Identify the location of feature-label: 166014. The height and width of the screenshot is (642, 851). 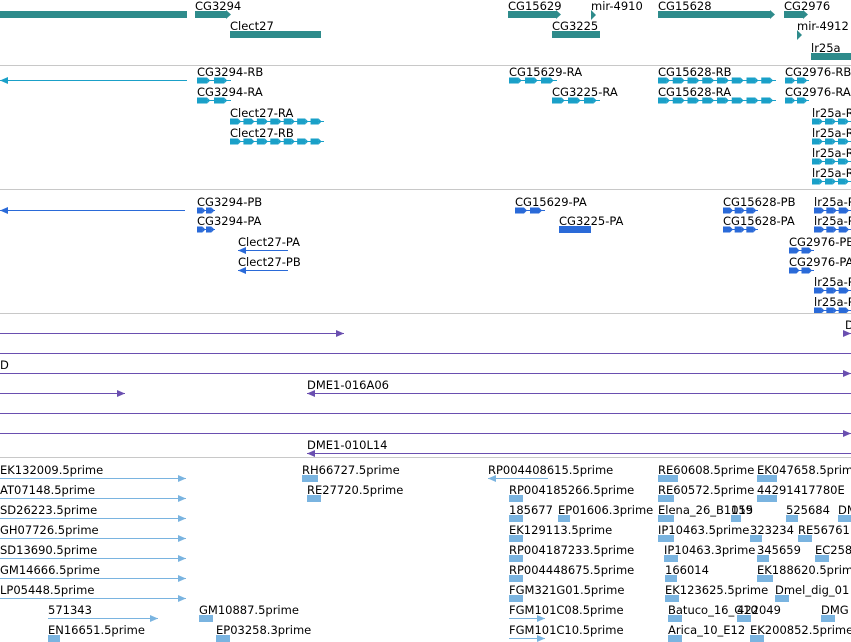
(687, 570).